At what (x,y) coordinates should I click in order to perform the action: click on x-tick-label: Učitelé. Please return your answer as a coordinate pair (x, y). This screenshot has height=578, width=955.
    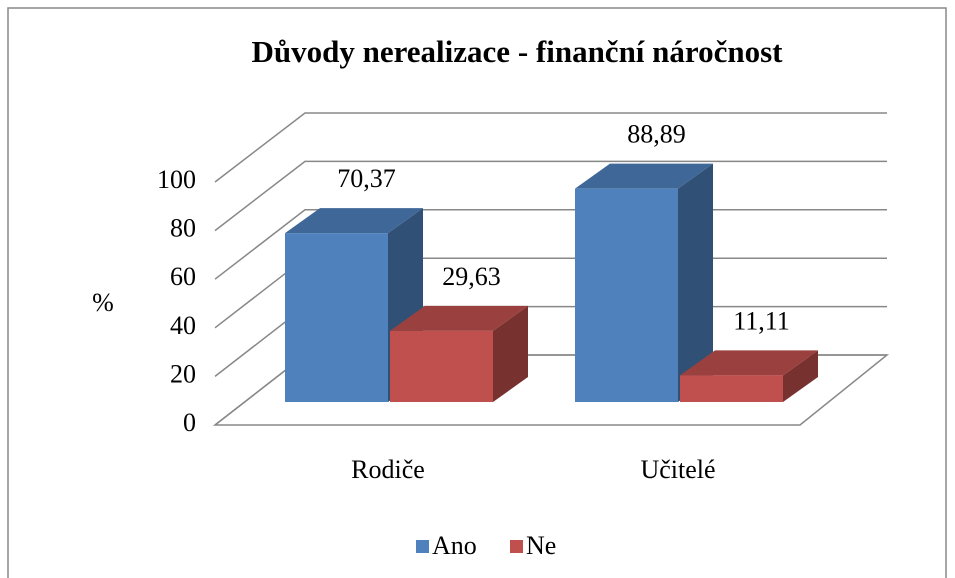
    Looking at the image, I should click on (677, 469).